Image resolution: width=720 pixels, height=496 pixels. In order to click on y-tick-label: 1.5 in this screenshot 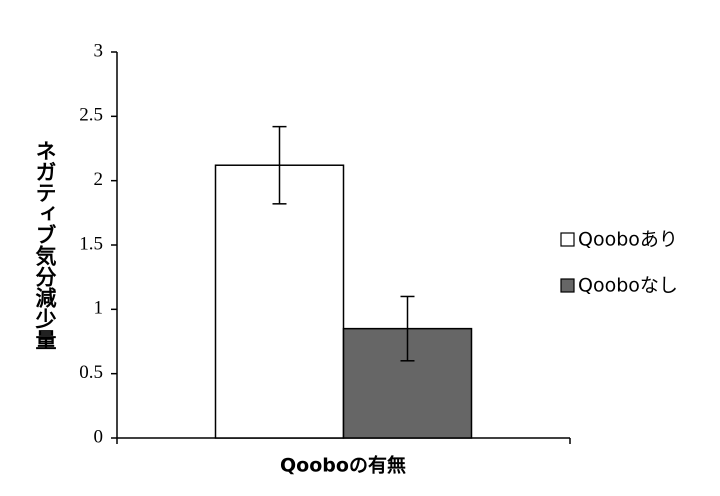, I will do `click(91, 243)`.